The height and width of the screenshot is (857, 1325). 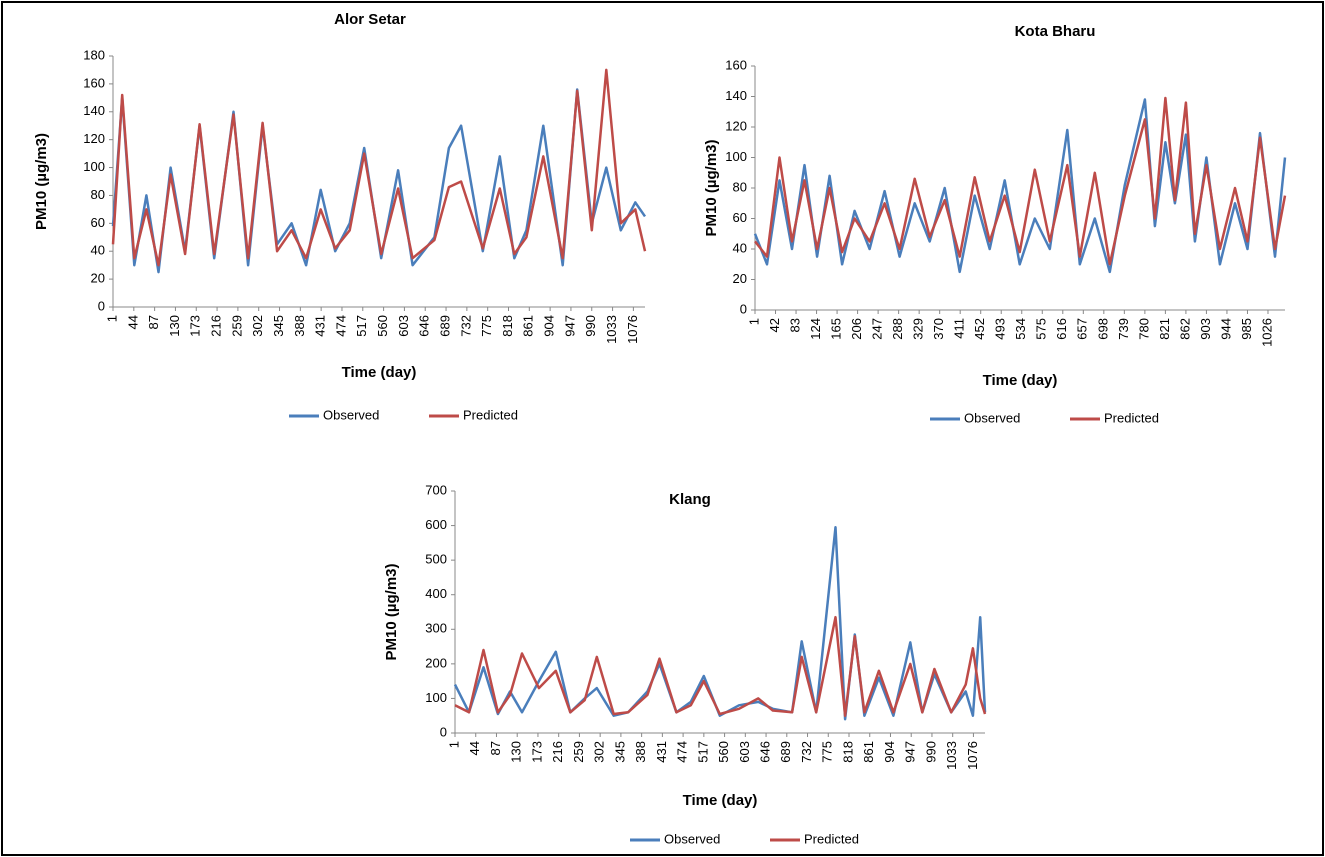 I want to click on x-tick-label: 575, so click(x=1041, y=329).